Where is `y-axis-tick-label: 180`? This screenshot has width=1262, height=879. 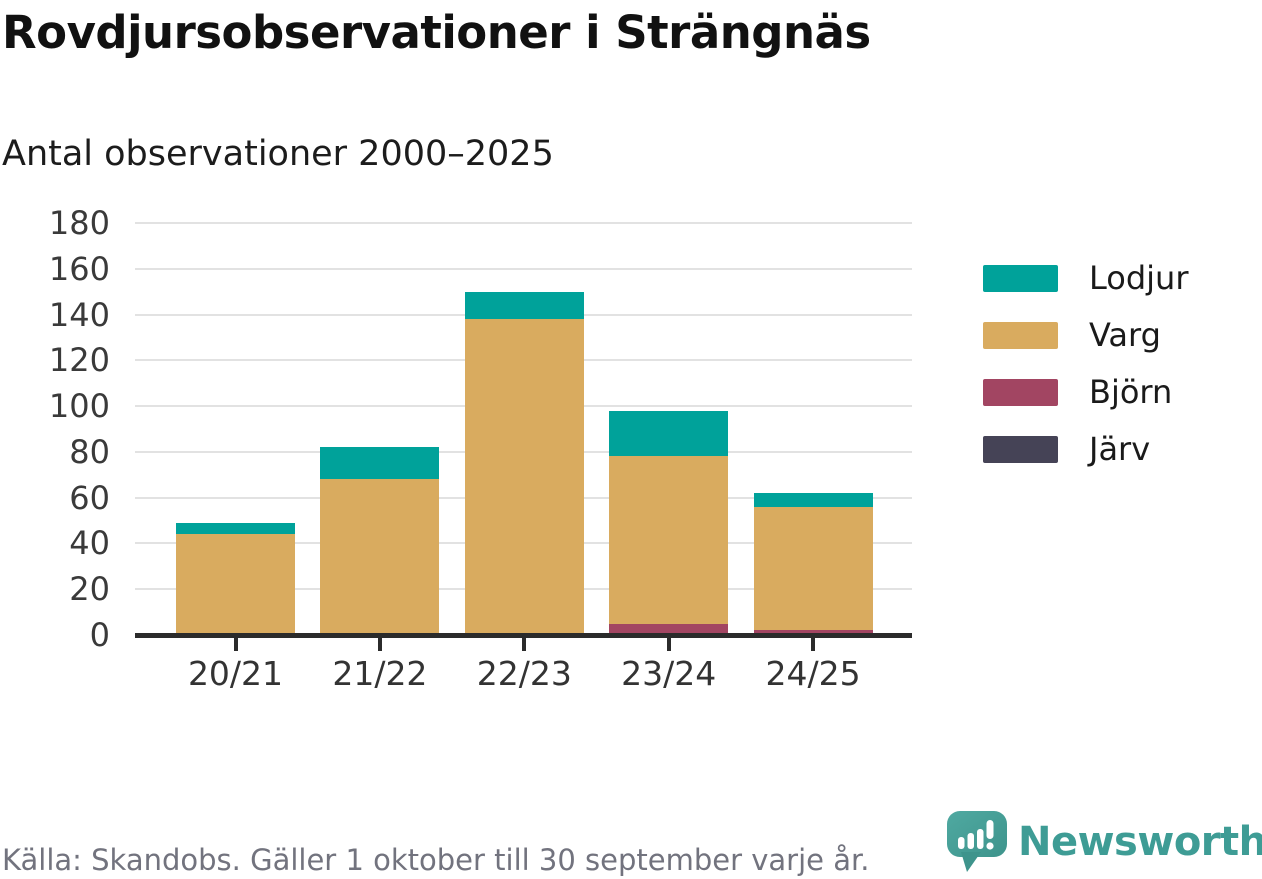 y-axis-tick-label: 180 is located at coordinates (79, 223).